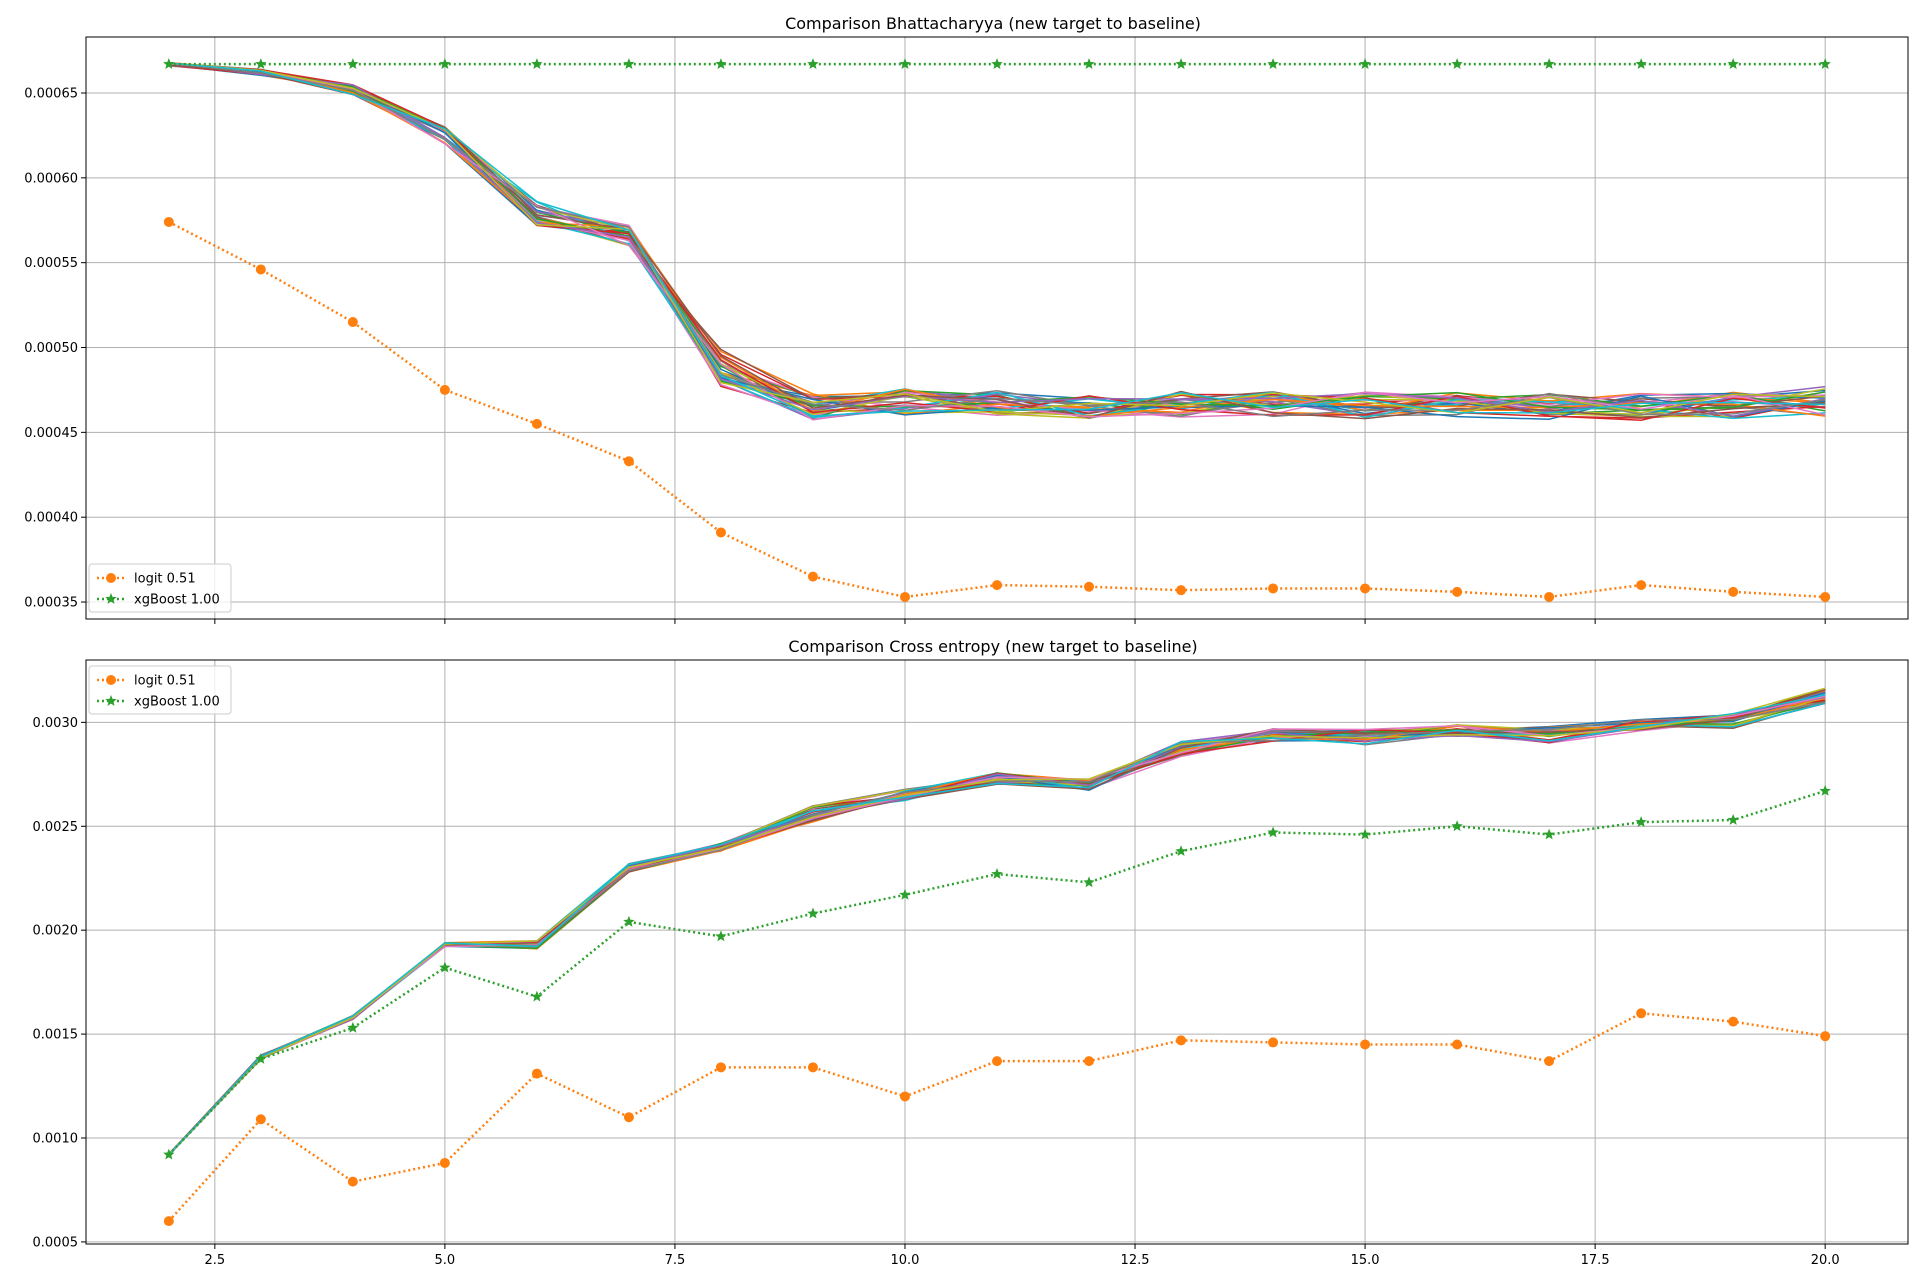  What do you see at coordinates (905, 1260) in the screenshot?
I see `x-tick-label: 10.0` at bounding box center [905, 1260].